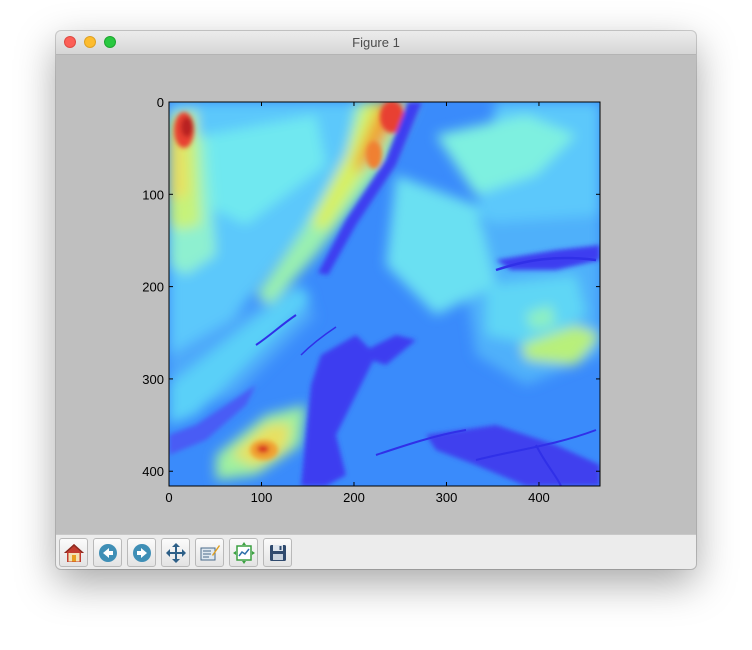 The image size is (752, 650). What do you see at coordinates (262, 497) in the screenshot?
I see `x-tick-label: 100` at bounding box center [262, 497].